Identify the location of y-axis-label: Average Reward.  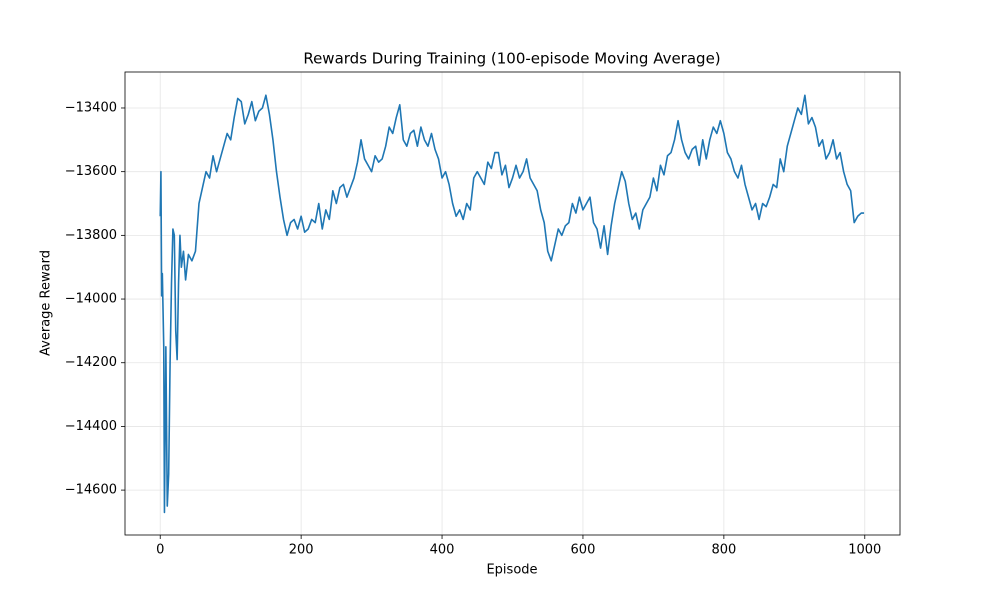
(46, 303).